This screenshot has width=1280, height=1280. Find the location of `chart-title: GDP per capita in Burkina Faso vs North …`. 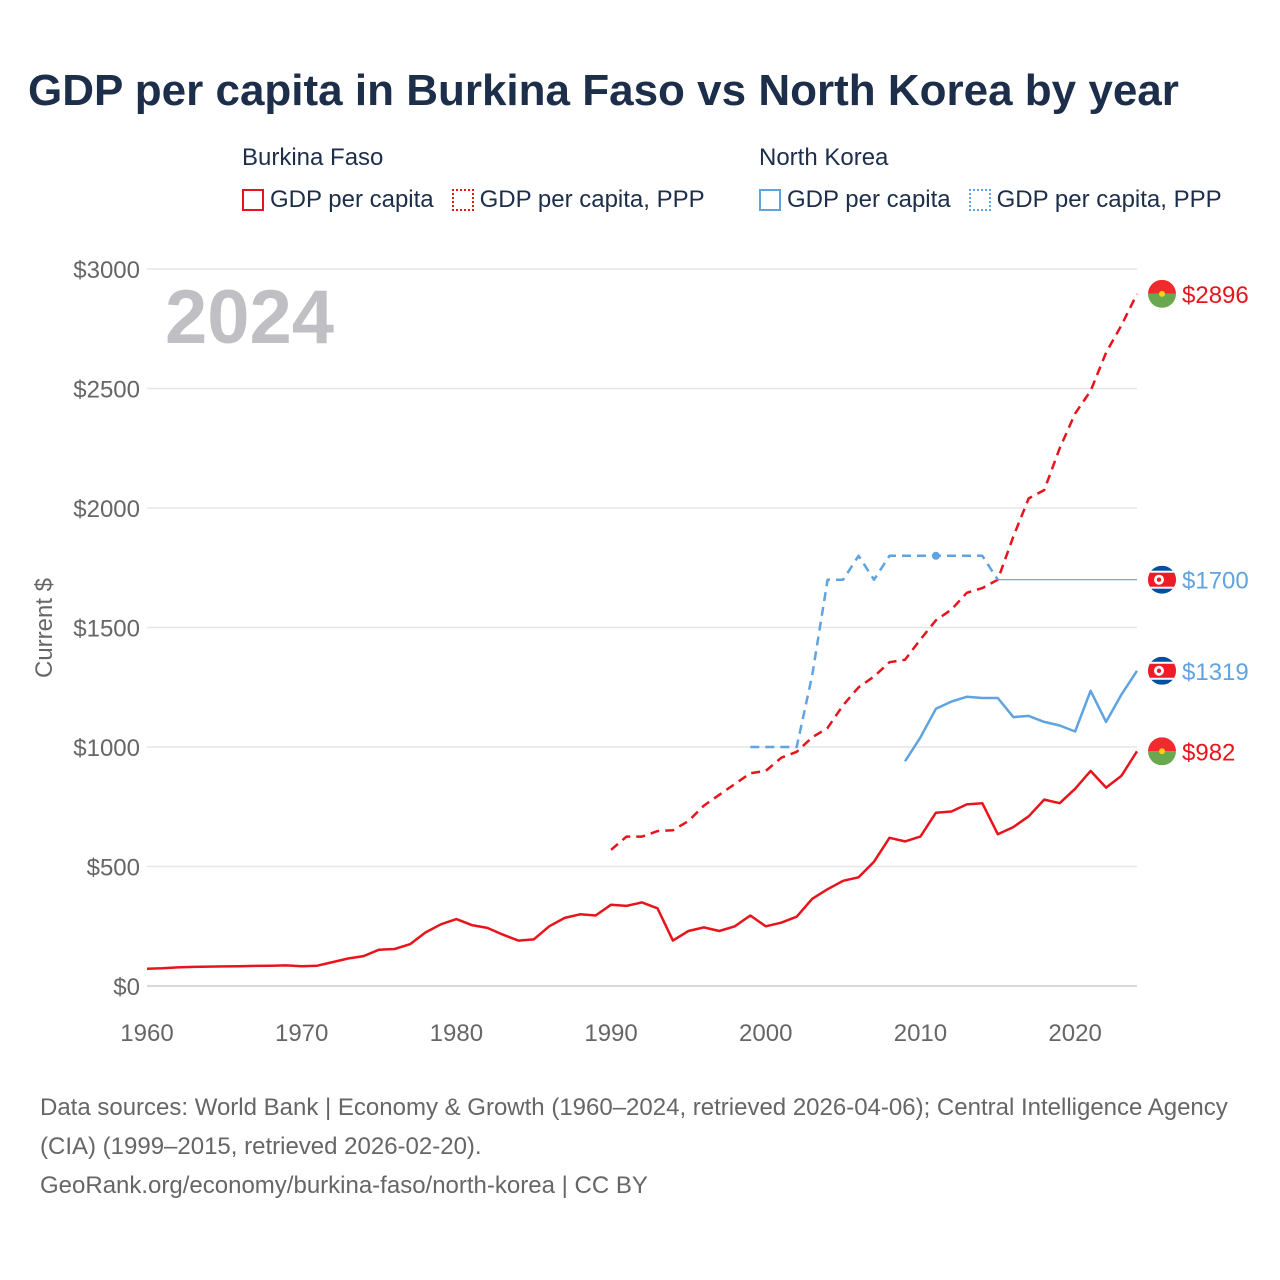

chart-title: GDP per capita in Burkina Faso vs North … is located at coordinates (603, 90).